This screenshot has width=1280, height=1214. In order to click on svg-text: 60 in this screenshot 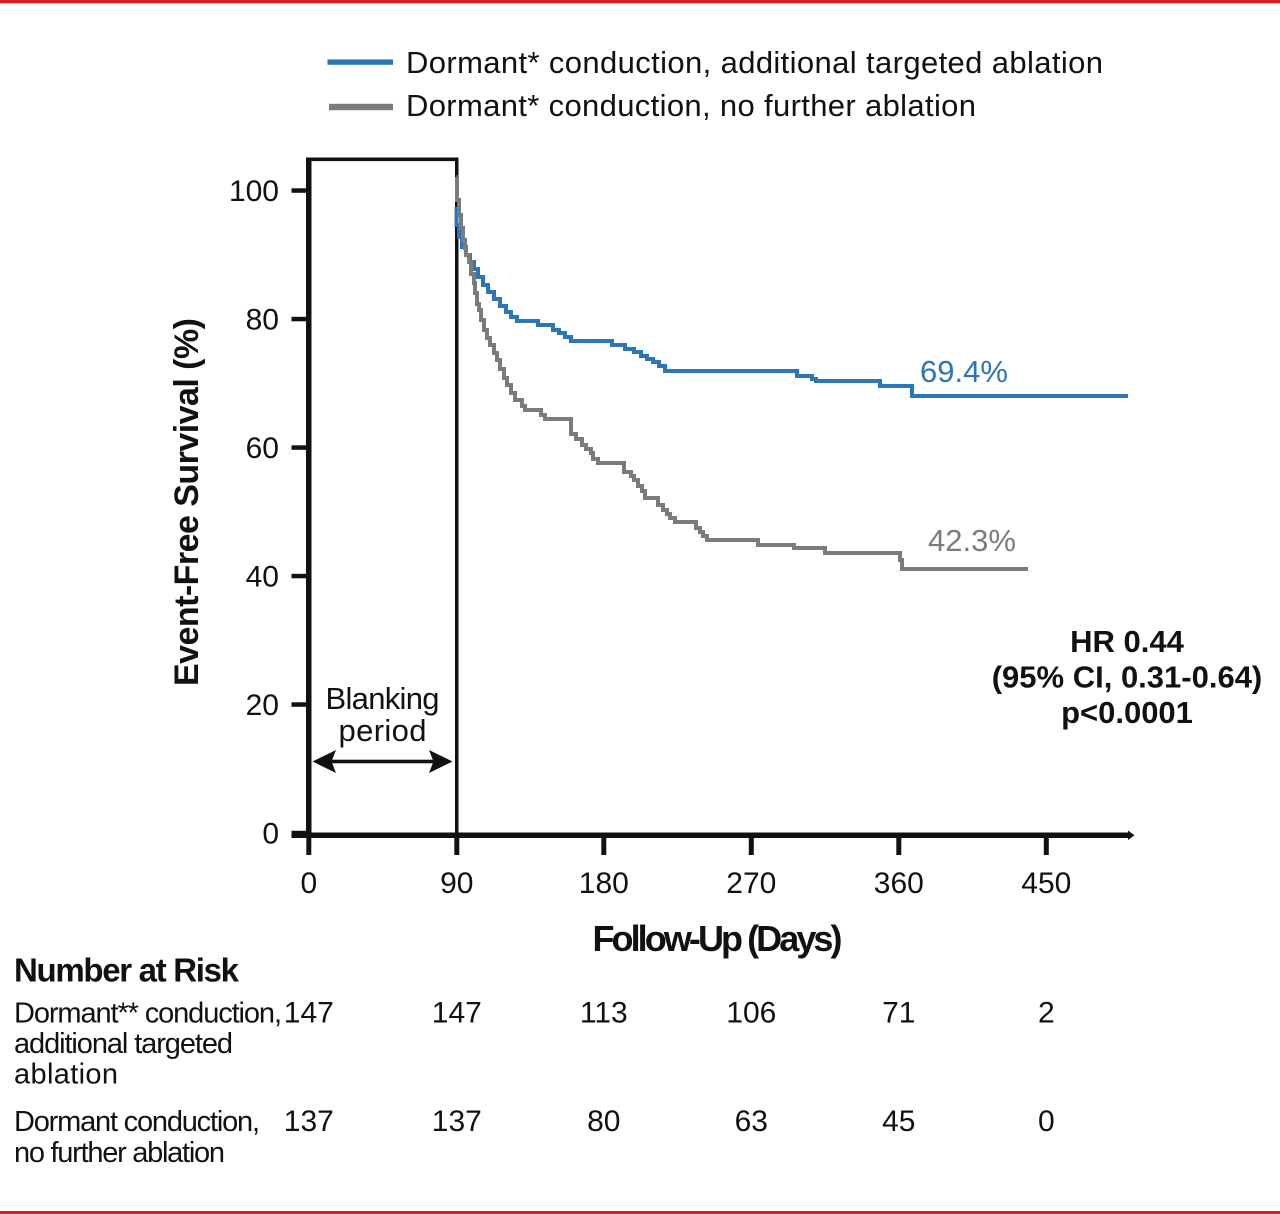, I will do `click(262, 448)`.